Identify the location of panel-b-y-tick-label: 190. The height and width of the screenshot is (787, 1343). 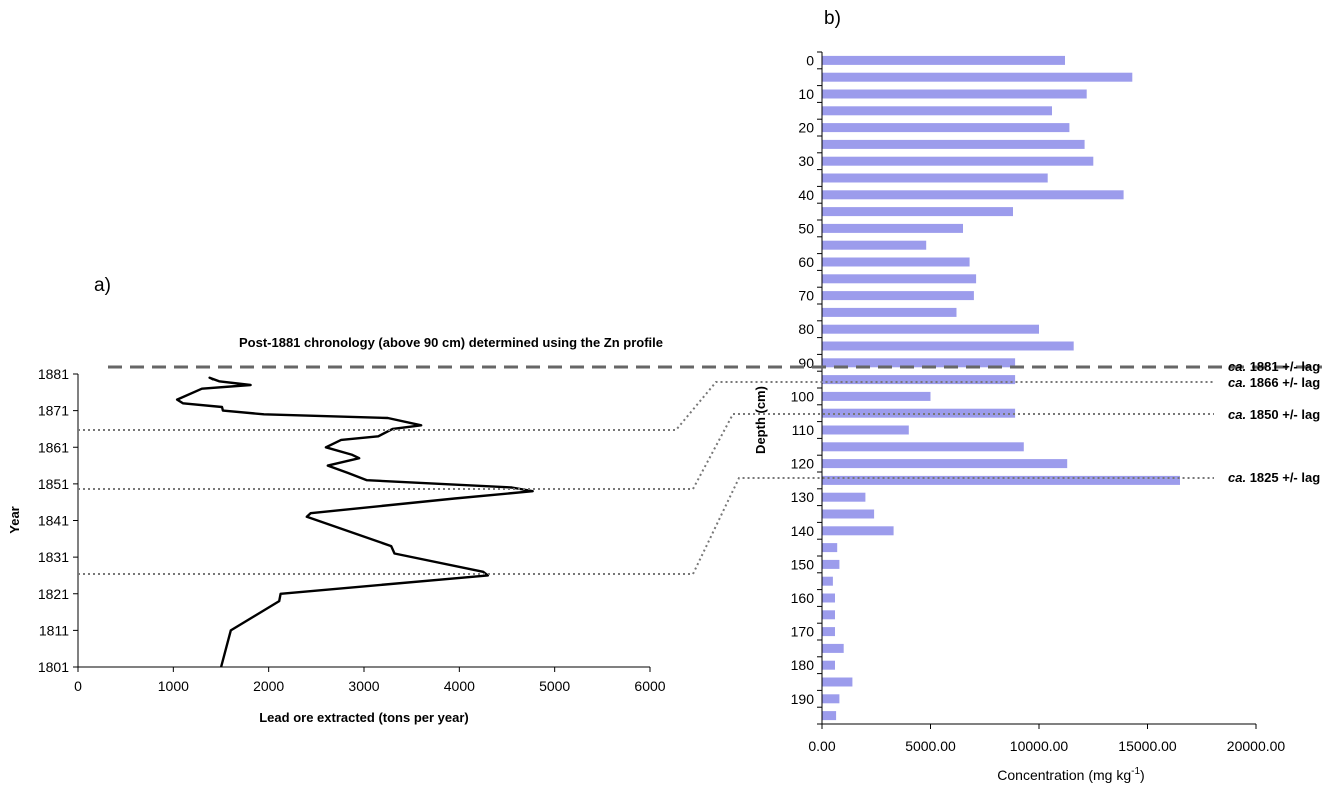
(803, 699).